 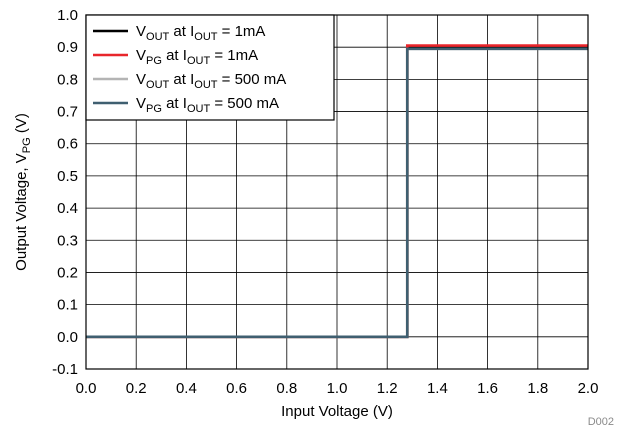 I want to click on x-tick-label: 1.8, so click(x=537, y=388).